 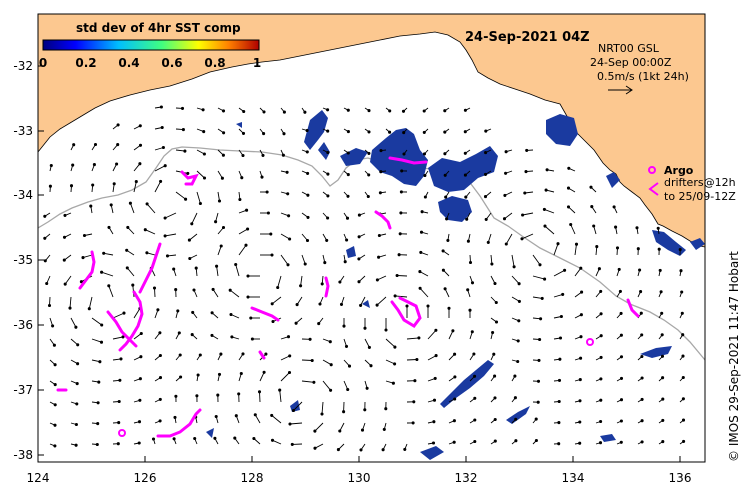 I want to click on x-tick-label: 132, so click(x=466, y=478).